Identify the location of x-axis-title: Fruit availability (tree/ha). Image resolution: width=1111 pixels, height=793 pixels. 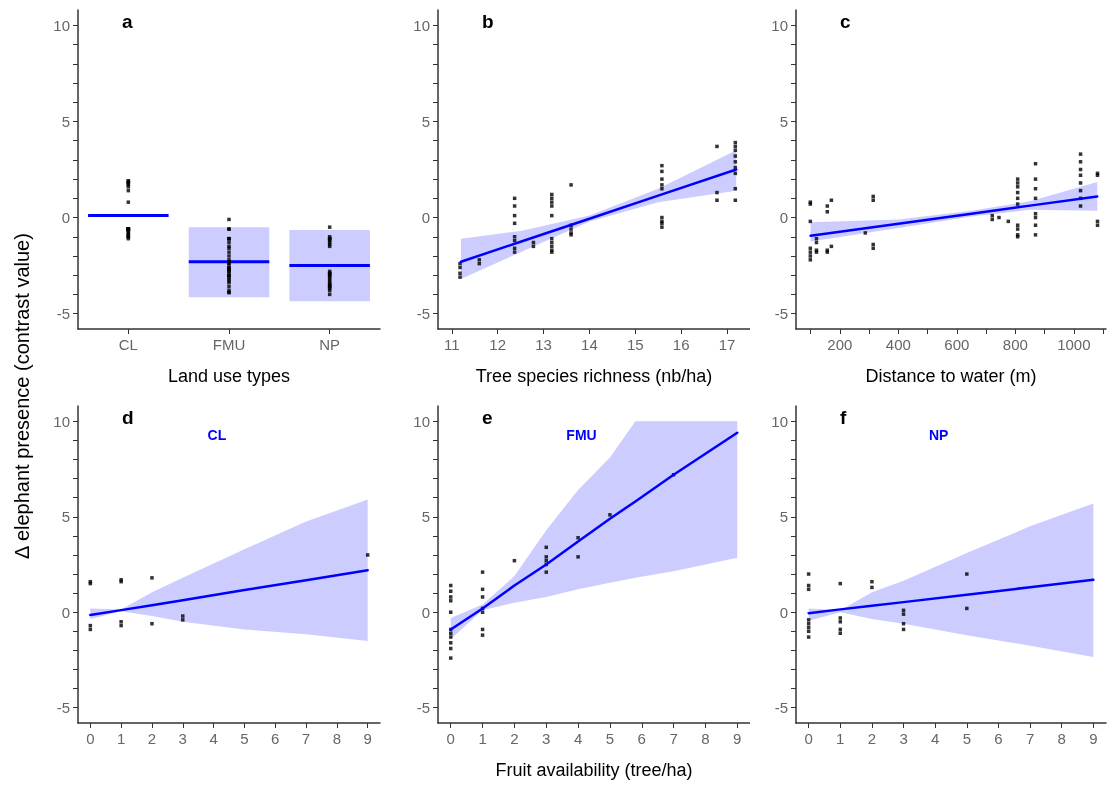
(594, 770).